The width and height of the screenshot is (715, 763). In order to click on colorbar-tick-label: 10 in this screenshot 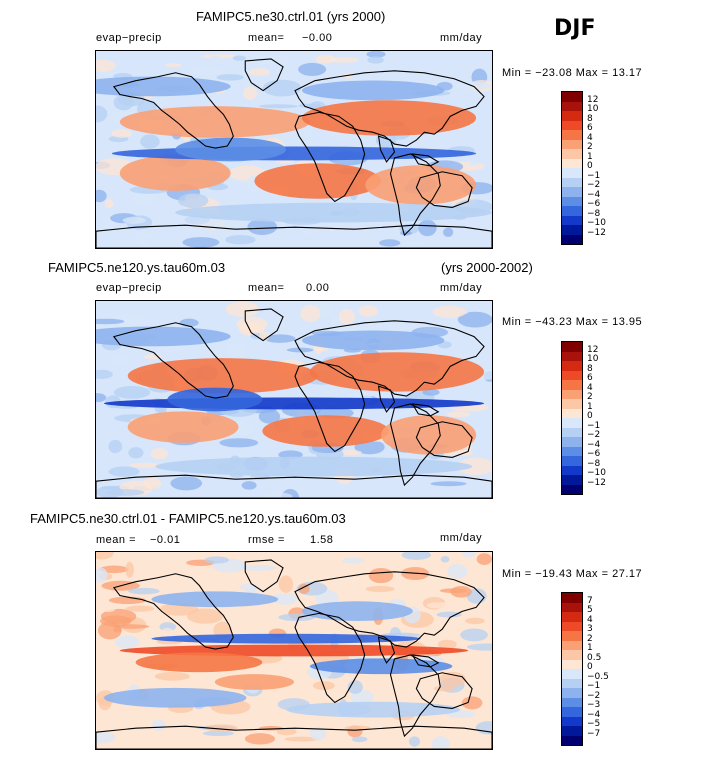, I will do `click(593, 359)`.